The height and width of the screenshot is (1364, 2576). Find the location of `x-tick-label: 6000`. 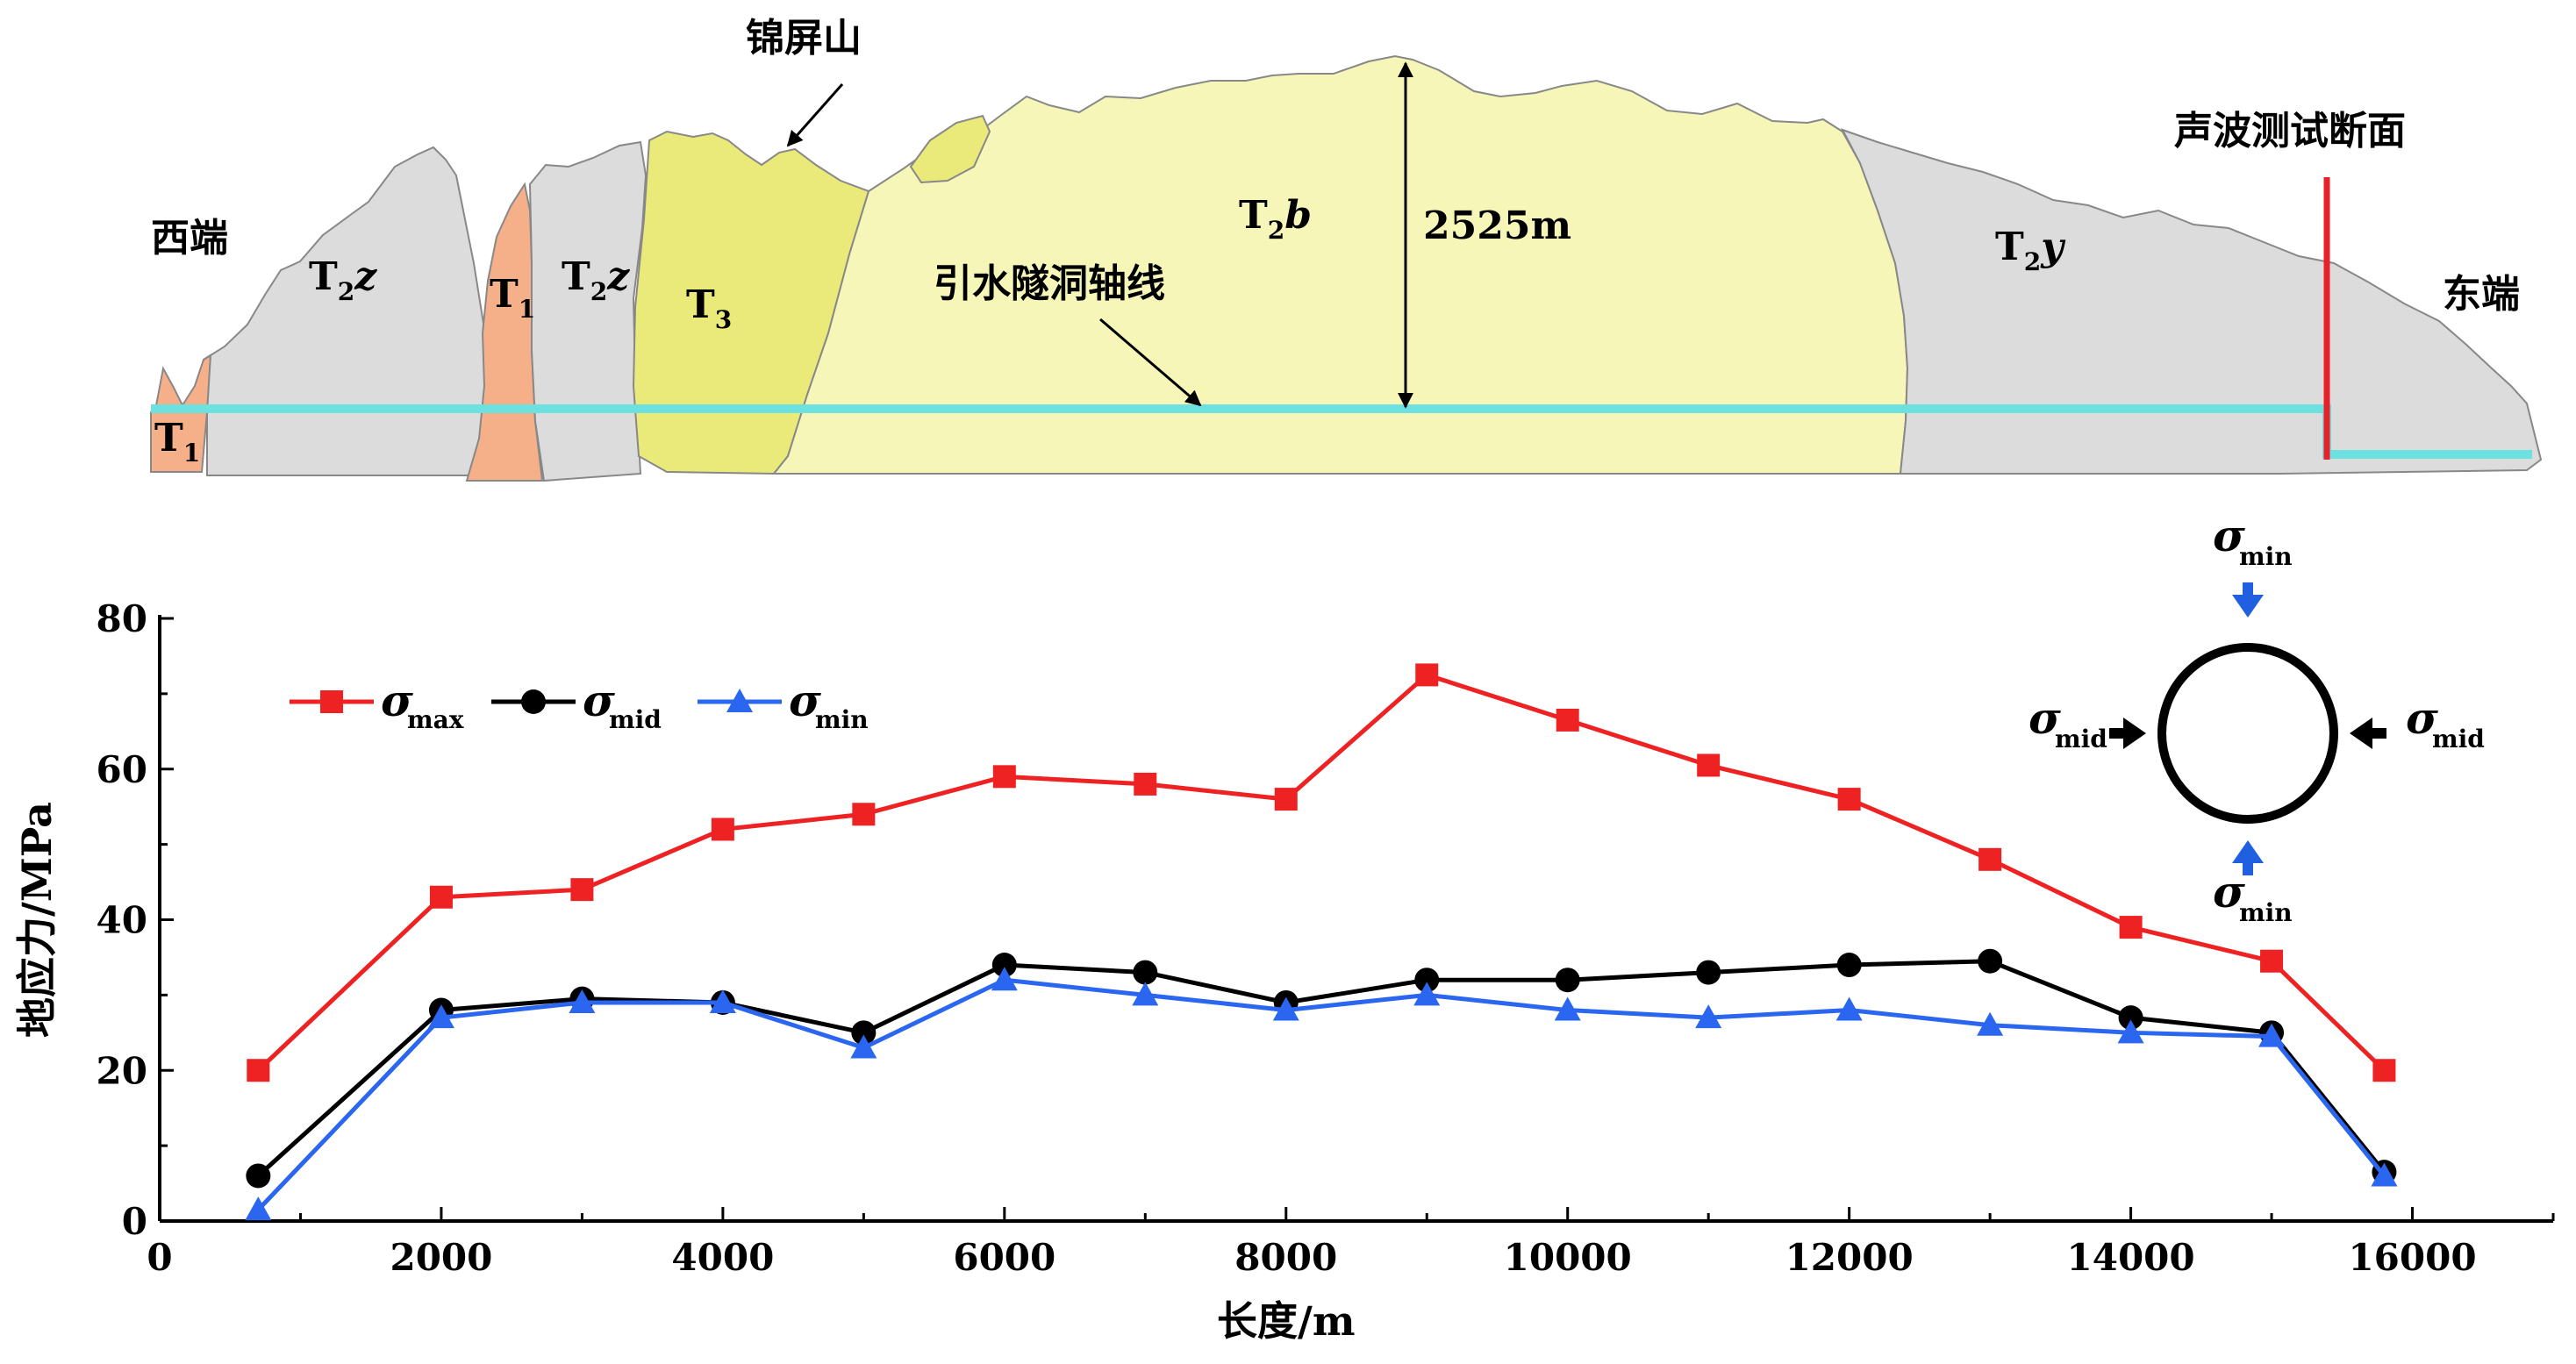

x-tick-label: 6000 is located at coordinates (1004, 1257).